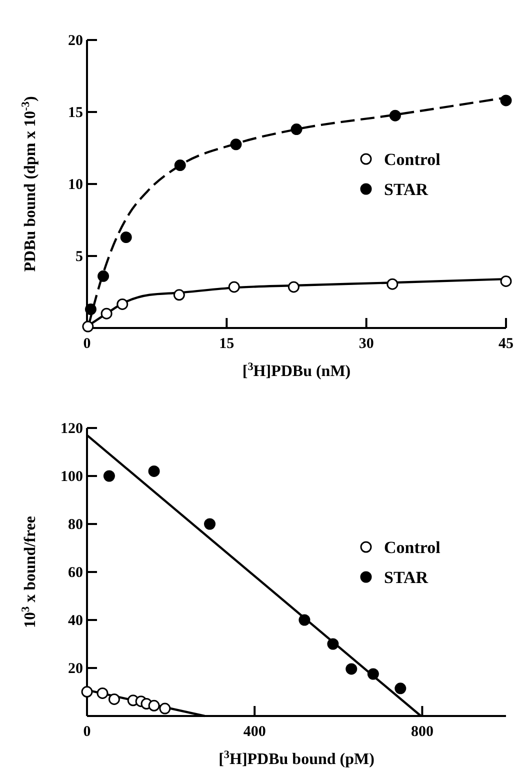 Image resolution: width=521 pixels, height=776 pixels. I want to click on y-tick-label: 120, so click(71, 429).